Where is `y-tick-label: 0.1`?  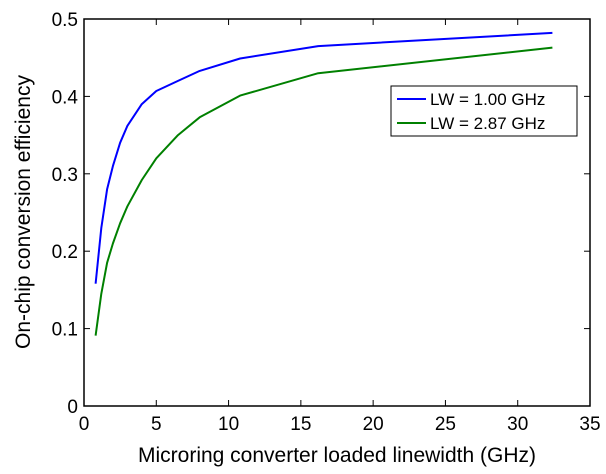
y-tick-label: 0.1 is located at coordinates (65, 330).